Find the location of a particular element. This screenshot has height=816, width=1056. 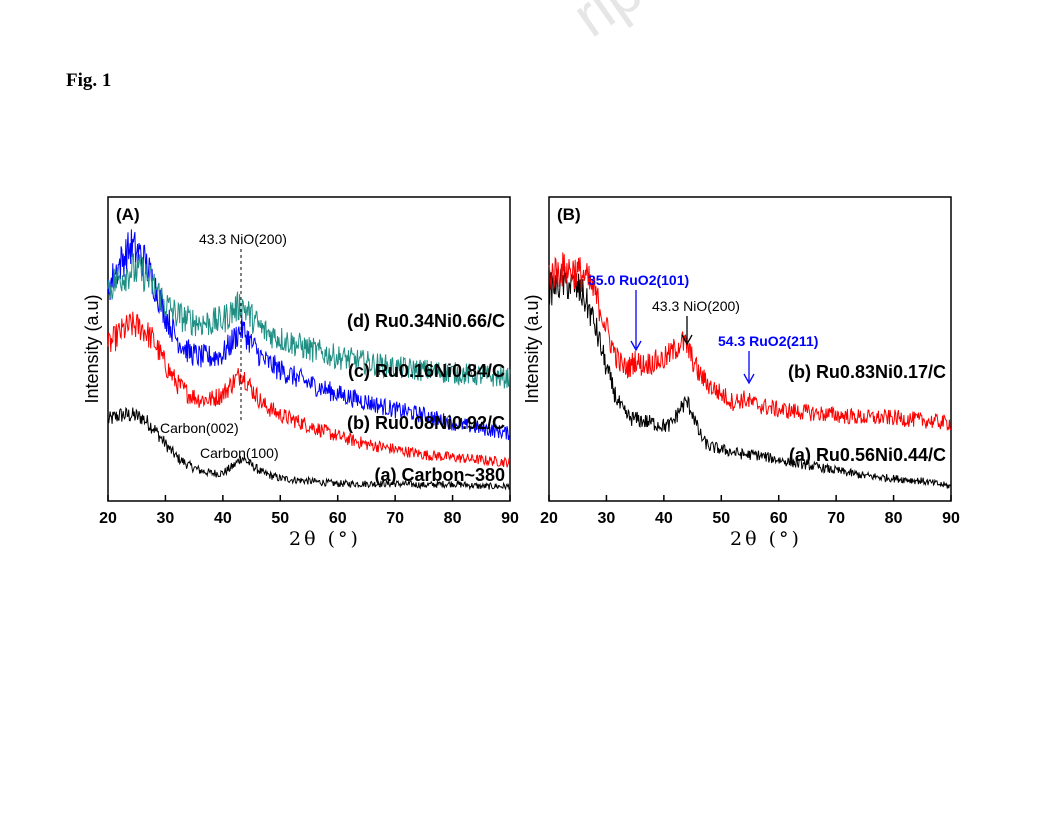

panel-b-label: (B) is located at coordinates (569, 214).